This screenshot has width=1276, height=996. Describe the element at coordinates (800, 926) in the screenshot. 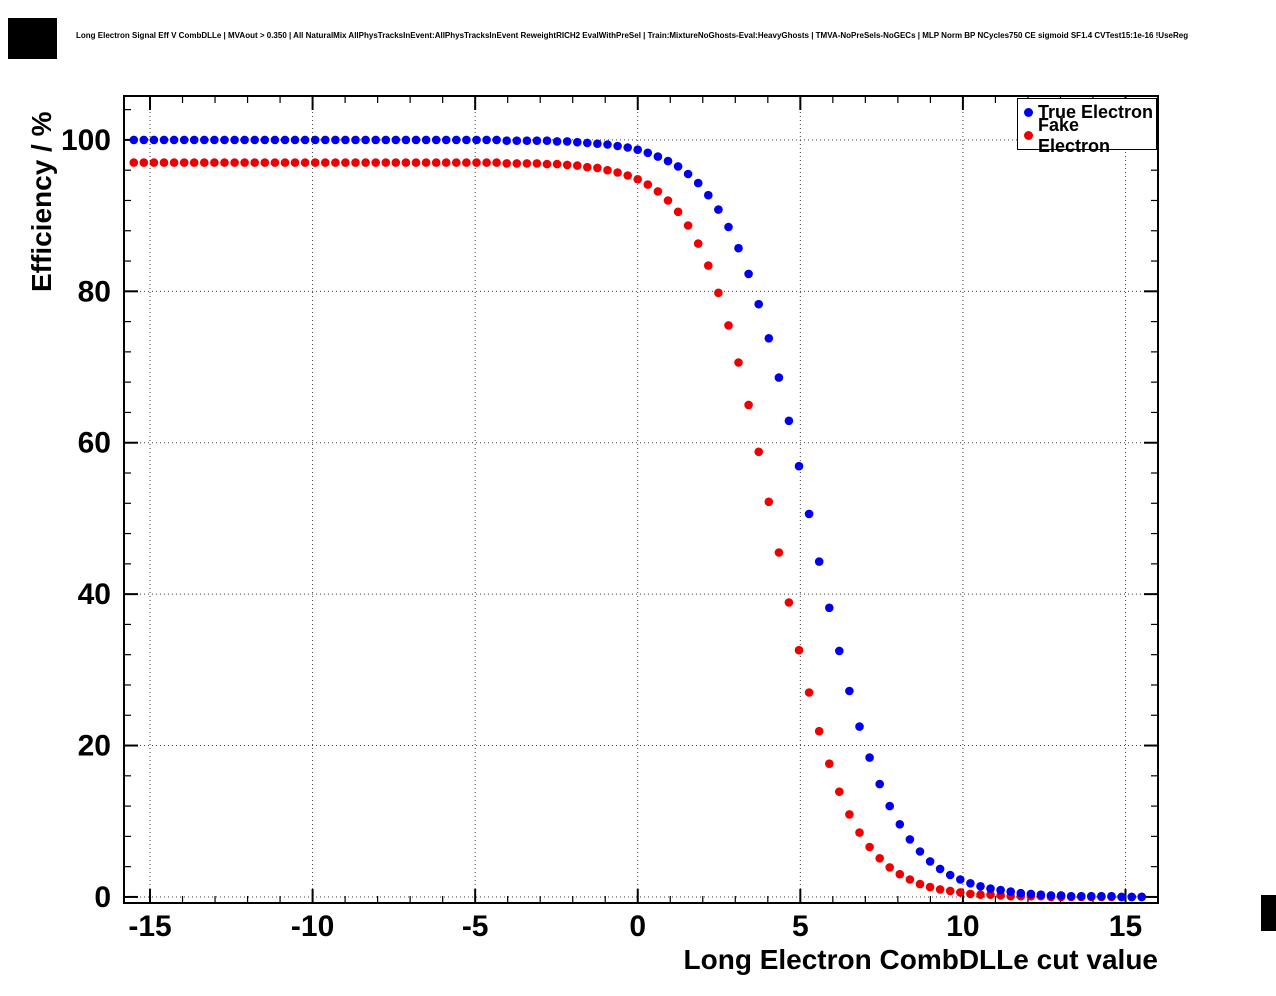

I see `x-tick-label: 5` at that location.